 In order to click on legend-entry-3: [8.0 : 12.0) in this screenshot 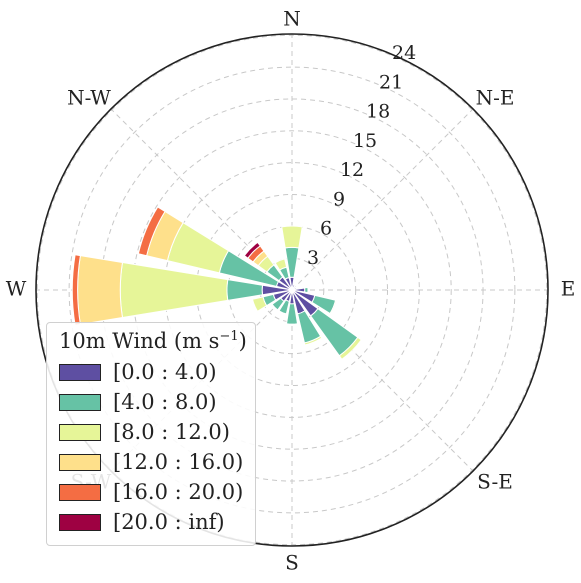, I will do `click(152, 432)`.